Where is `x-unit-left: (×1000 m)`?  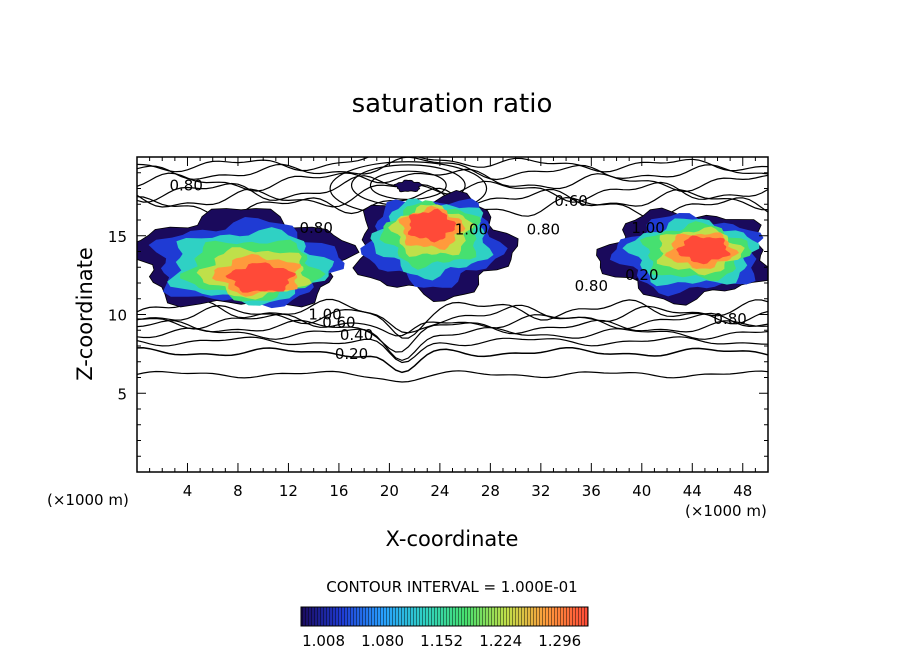
x-unit-left: (×1000 m) is located at coordinates (88, 500).